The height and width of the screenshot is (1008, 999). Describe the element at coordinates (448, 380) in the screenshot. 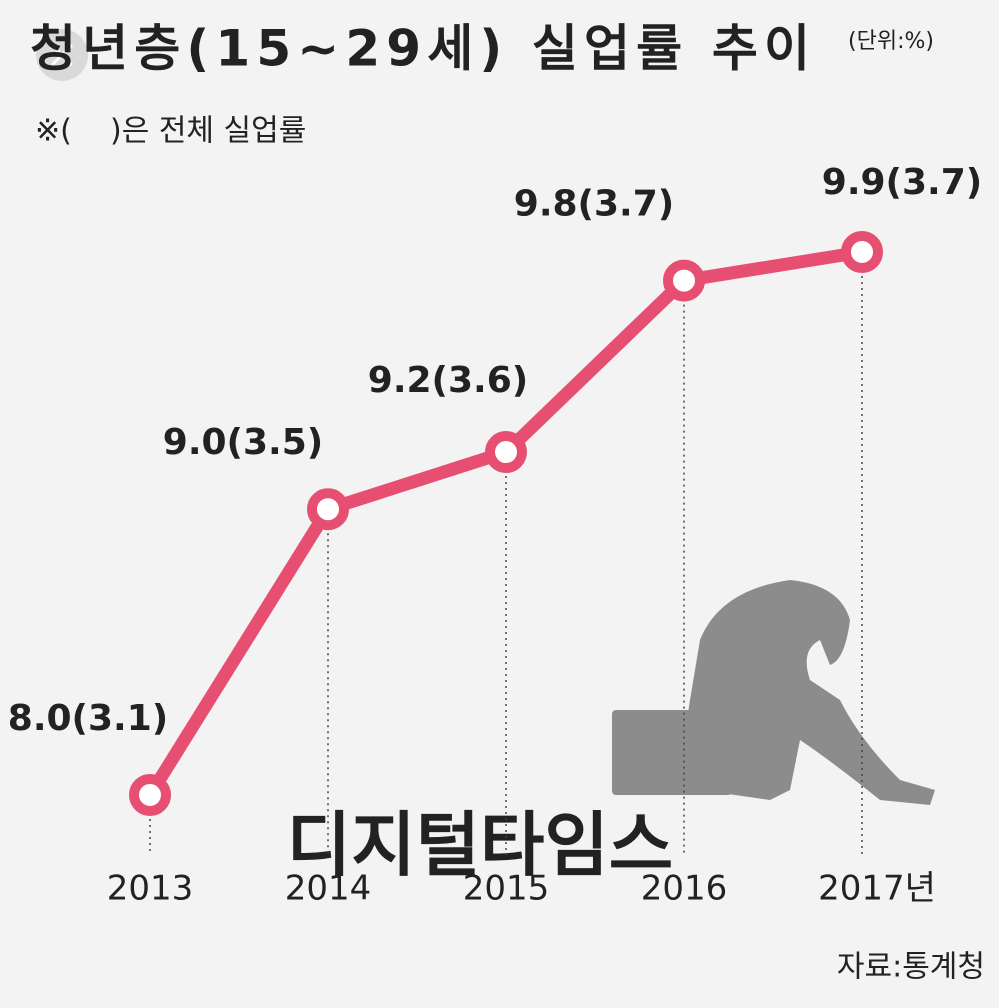

I see `data-label: 9.2(3.6)` at that location.